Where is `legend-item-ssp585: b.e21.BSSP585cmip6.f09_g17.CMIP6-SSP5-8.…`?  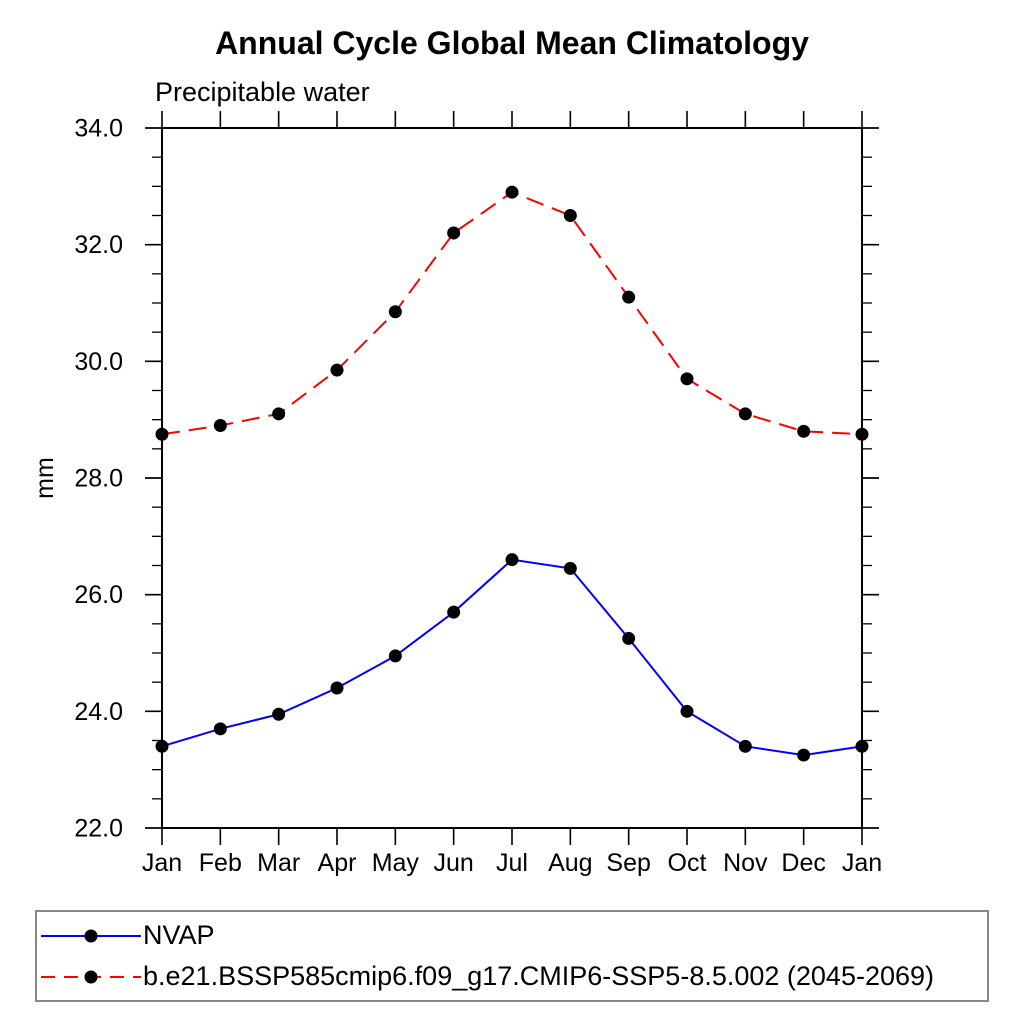 legend-item-ssp585: b.e21.BSSP585cmip6.f09_g17.CMIP6-SSP5-8.… is located at coordinates (513, 977).